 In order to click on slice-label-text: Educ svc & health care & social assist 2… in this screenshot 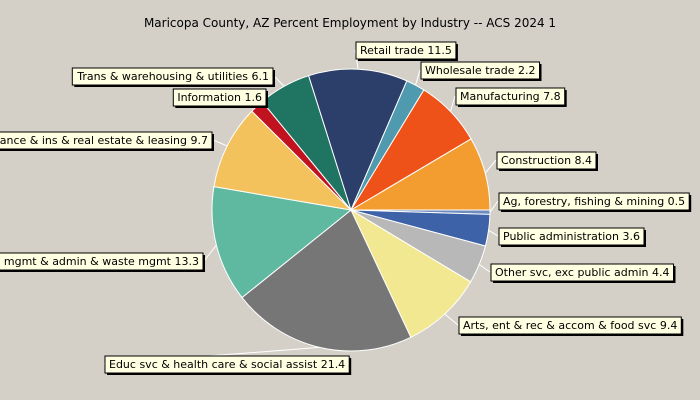, I will do `click(227, 364)`.